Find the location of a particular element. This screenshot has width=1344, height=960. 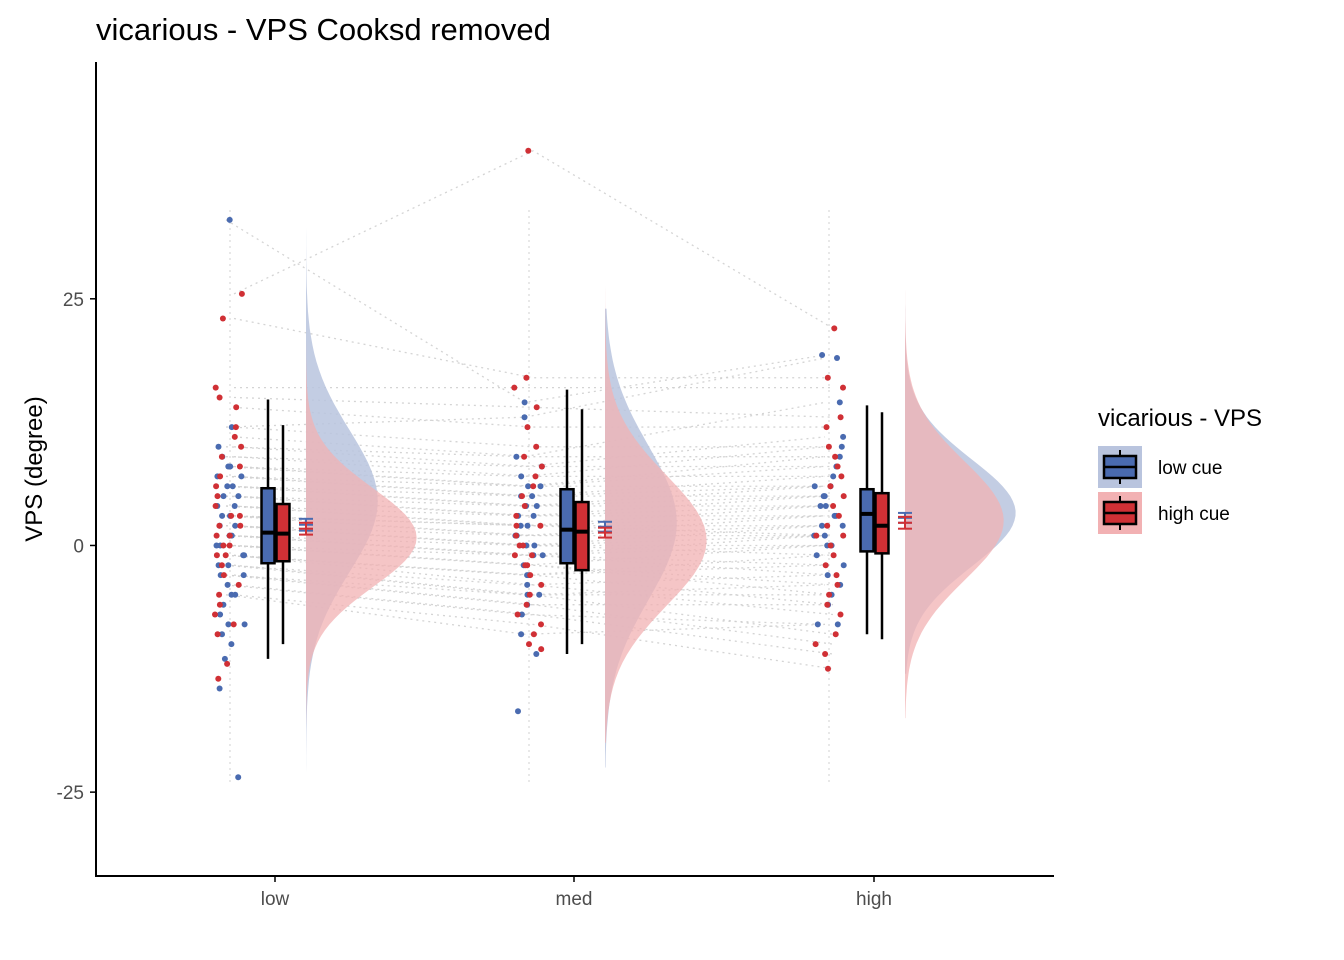

density-high-cue-med is located at coordinates (656, 422).